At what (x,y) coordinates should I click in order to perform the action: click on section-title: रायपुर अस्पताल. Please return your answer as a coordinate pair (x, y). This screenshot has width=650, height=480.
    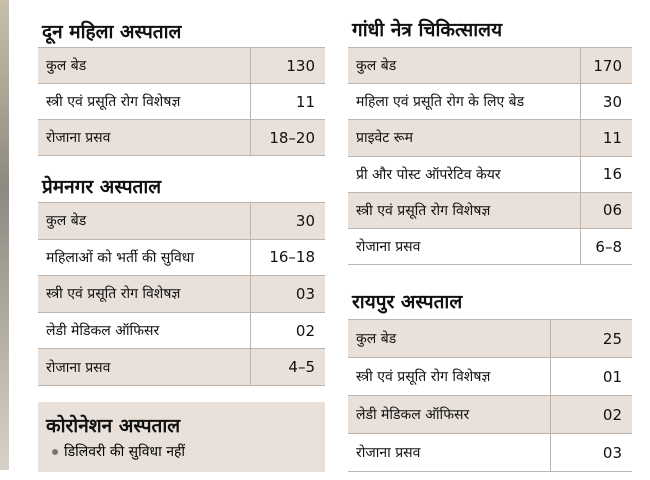
    Looking at the image, I should click on (407, 302).